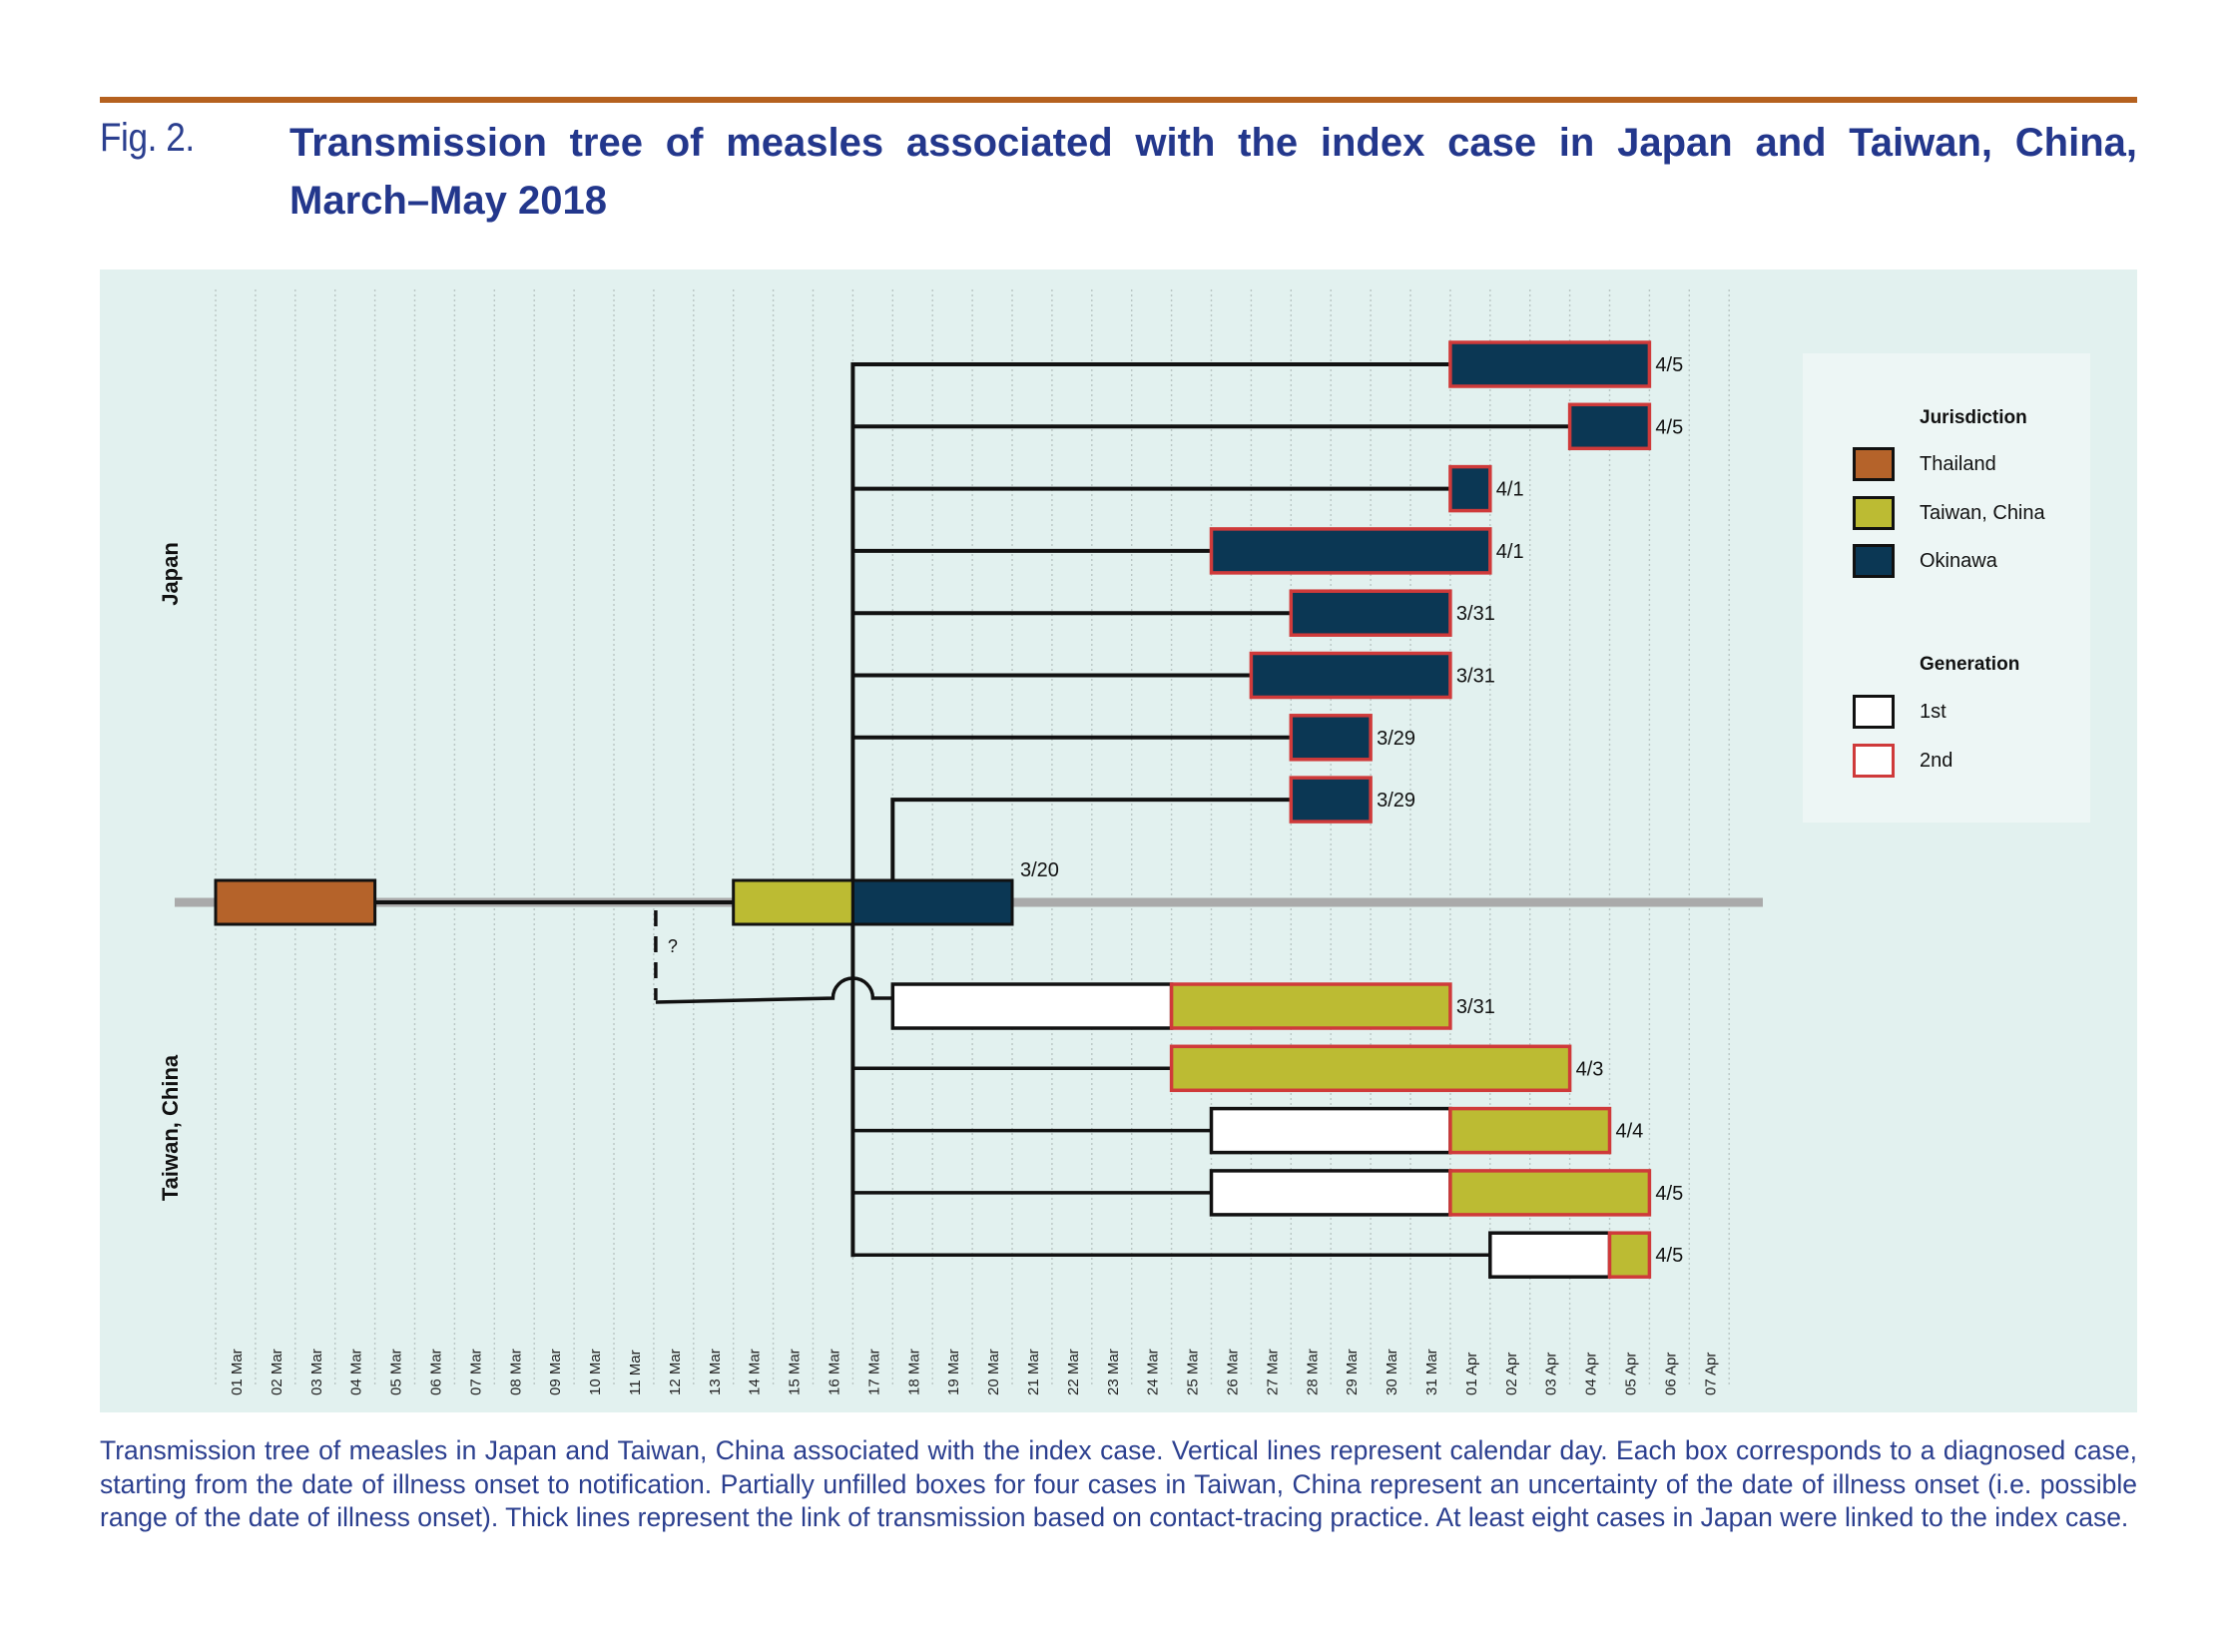 The width and height of the screenshot is (2226, 1652). Describe the element at coordinates (1874, 761) in the screenshot. I see `legend-swatch-2nd-generation` at that location.